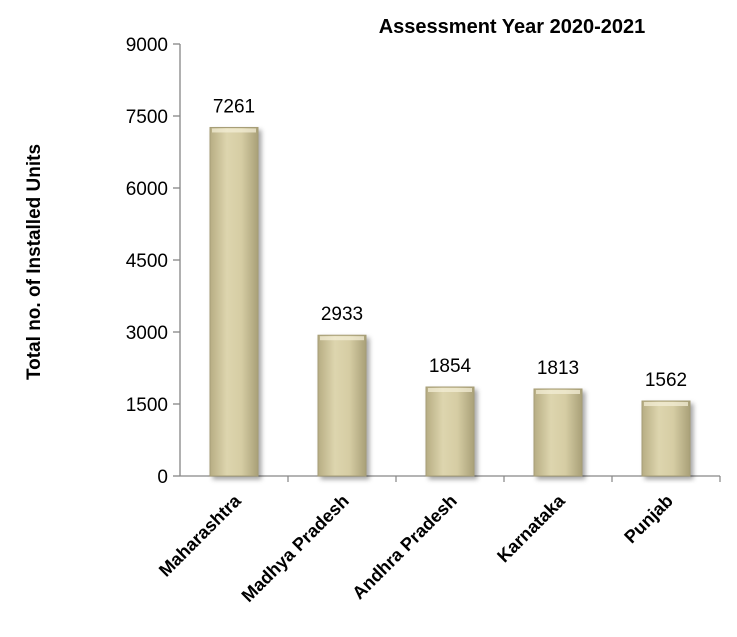 This screenshot has height=637, width=737. I want to click on data-label: 2933, so click(342, 314).